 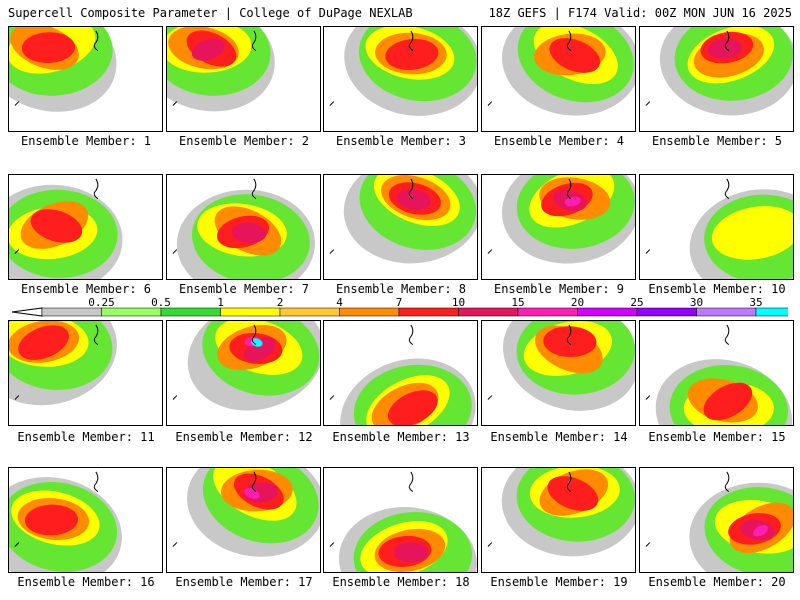 I want to click on ensemble-member-label: Ensemble Member: 4, so click(x=559, y=141).